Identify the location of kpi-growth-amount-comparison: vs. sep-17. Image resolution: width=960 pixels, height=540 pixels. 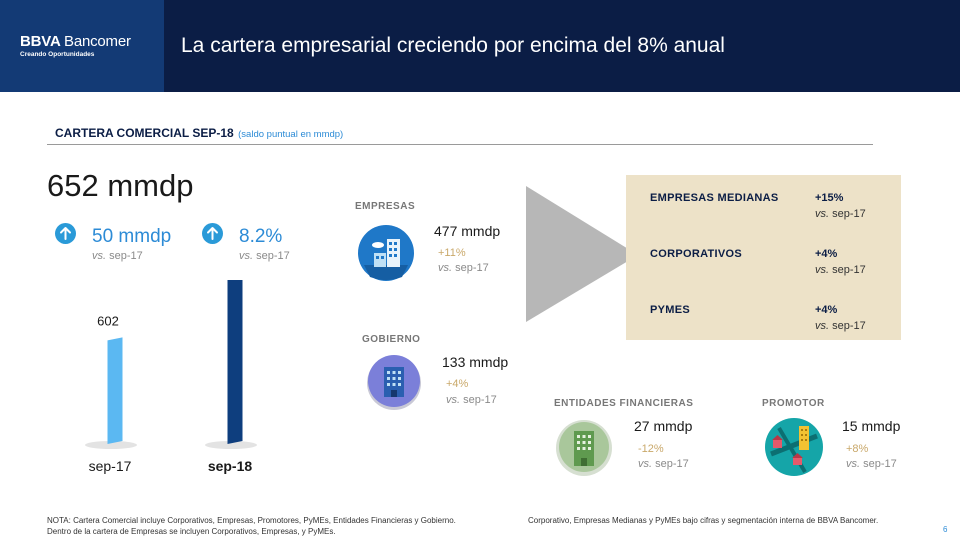
(117, 256).